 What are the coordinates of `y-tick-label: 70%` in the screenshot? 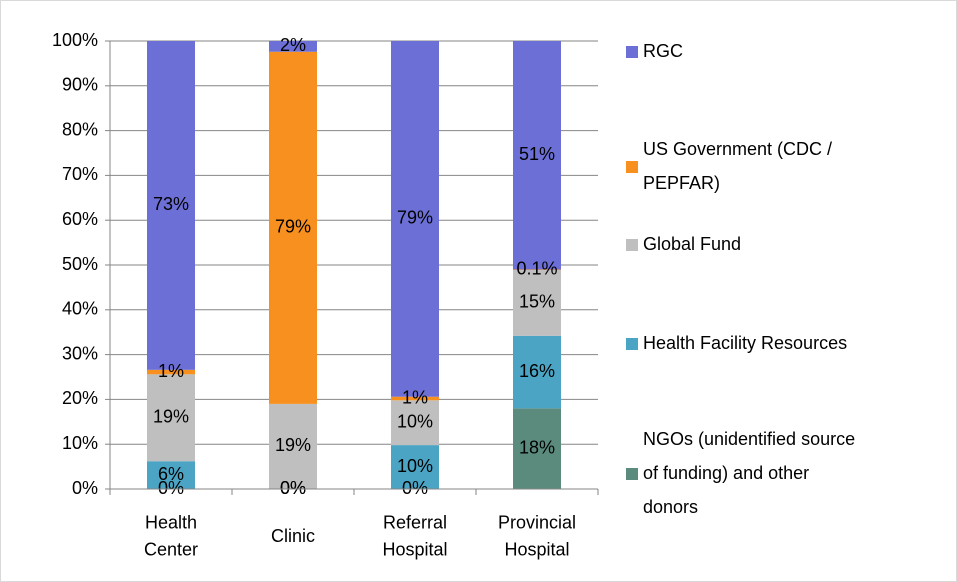 It's located at (80, 174).